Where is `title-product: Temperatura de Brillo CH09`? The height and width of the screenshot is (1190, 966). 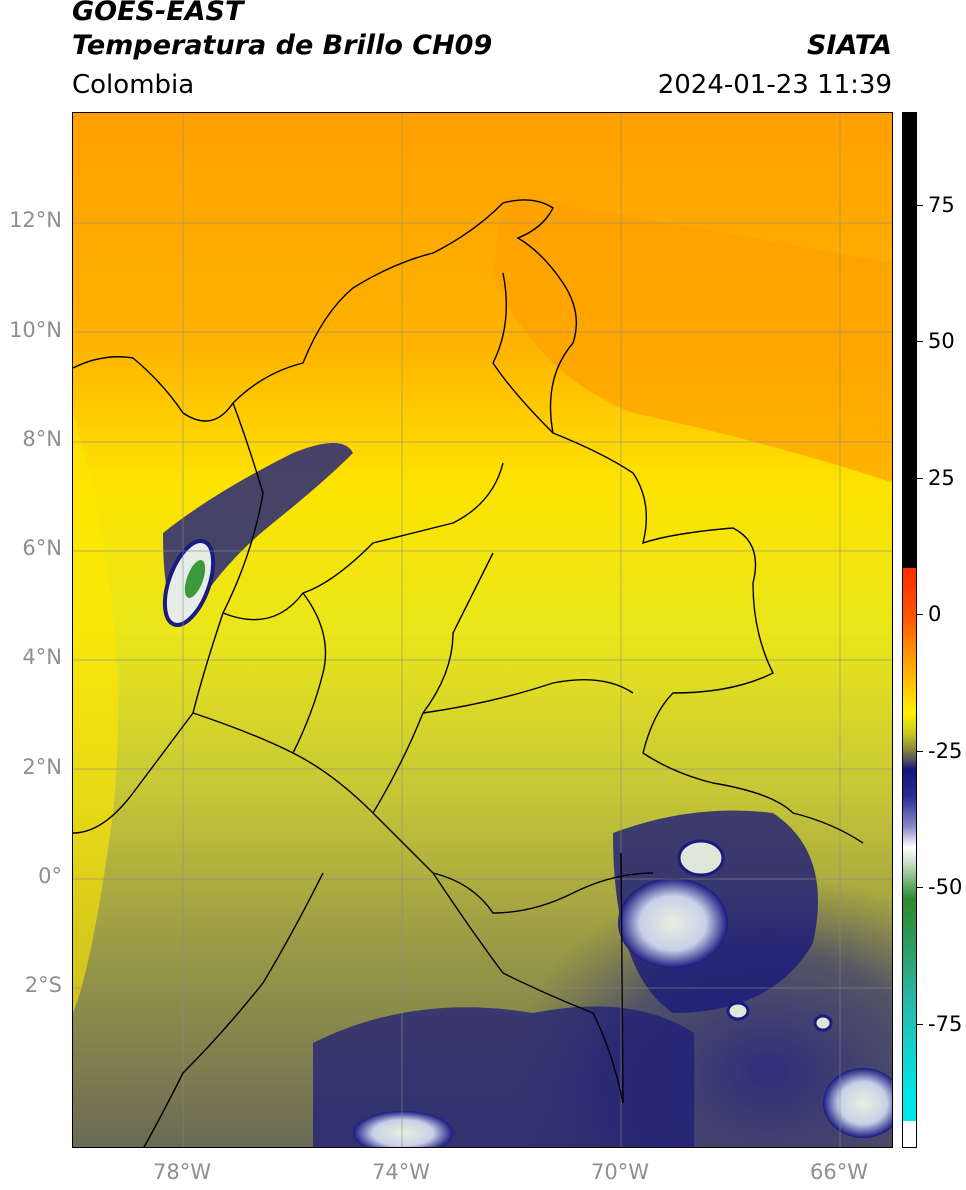
title-product: Temperatura de Brillo CH09 is located at coordinates (282, 45).